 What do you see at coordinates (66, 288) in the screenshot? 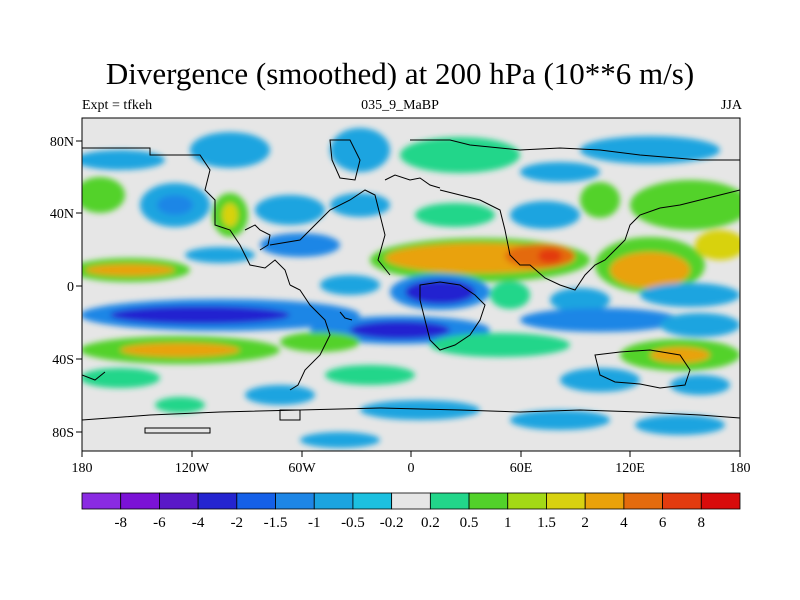
I see `latitude-axis: 80N 40N 0 40S 80S` at bounding box center [66, 288].